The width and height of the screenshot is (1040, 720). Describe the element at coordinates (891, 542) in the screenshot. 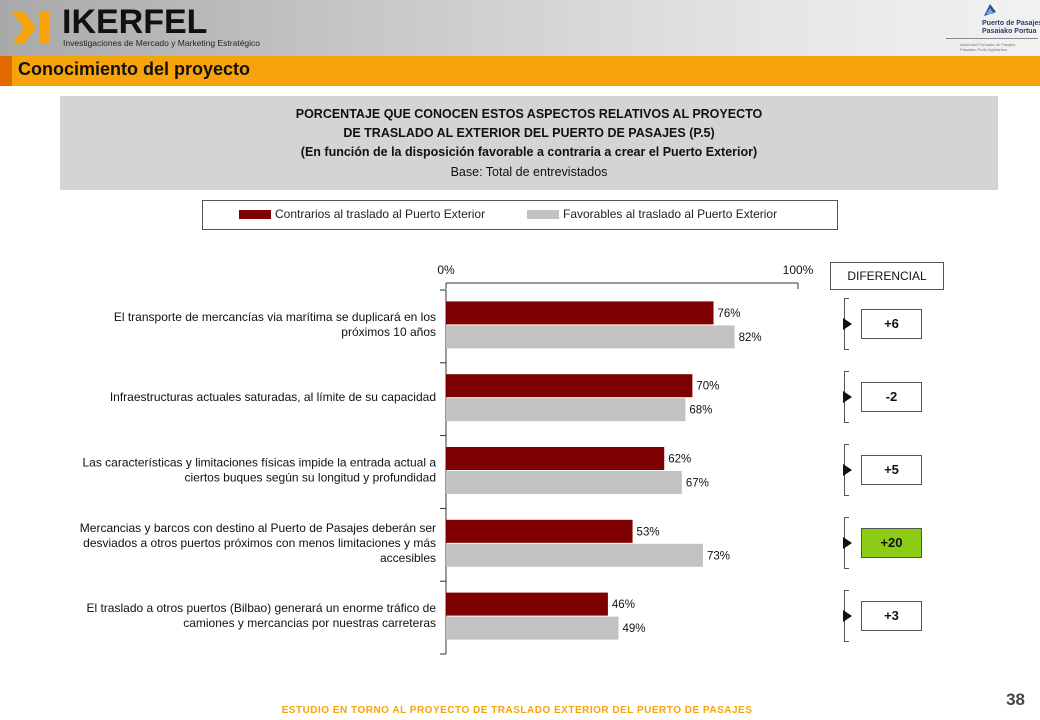

I see `diferencial-value: +20` at that location.